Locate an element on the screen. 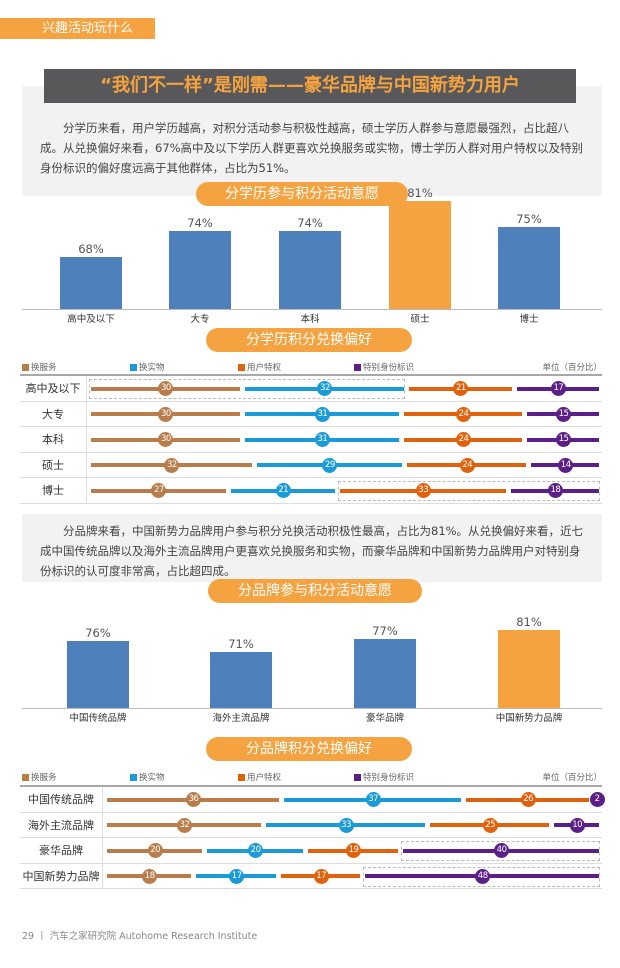 Image resolution: width=620 pixels, height=968 pixels. category-label: 中国新势力品牌 is located at coordinates (529, 718).